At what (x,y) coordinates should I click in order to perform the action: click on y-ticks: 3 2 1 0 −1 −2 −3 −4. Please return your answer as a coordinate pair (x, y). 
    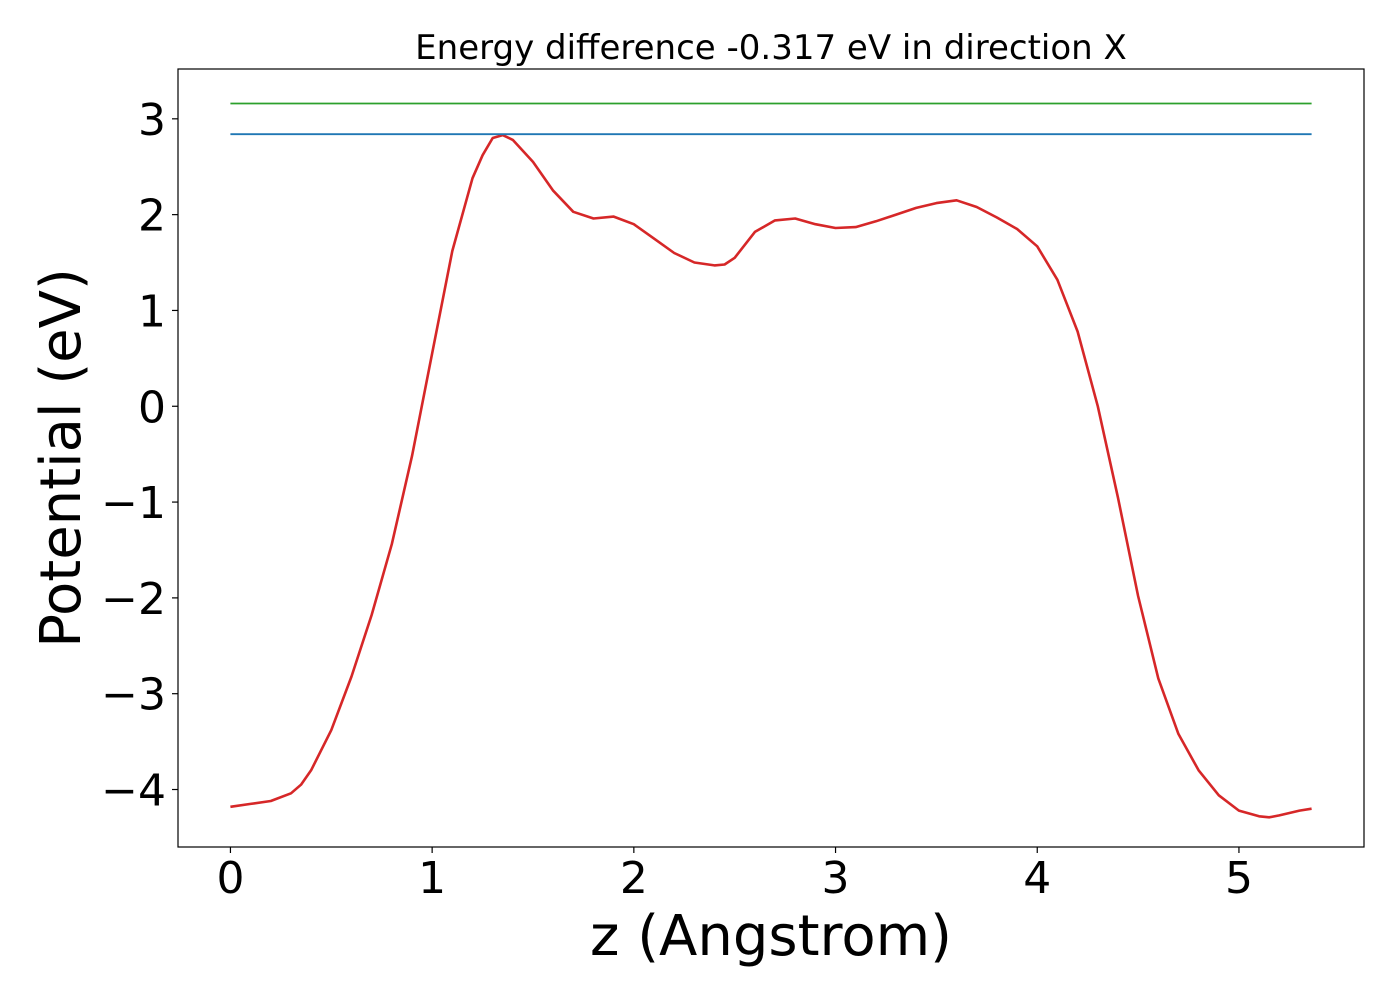
    Looking at the image, I should click on (139, 456).